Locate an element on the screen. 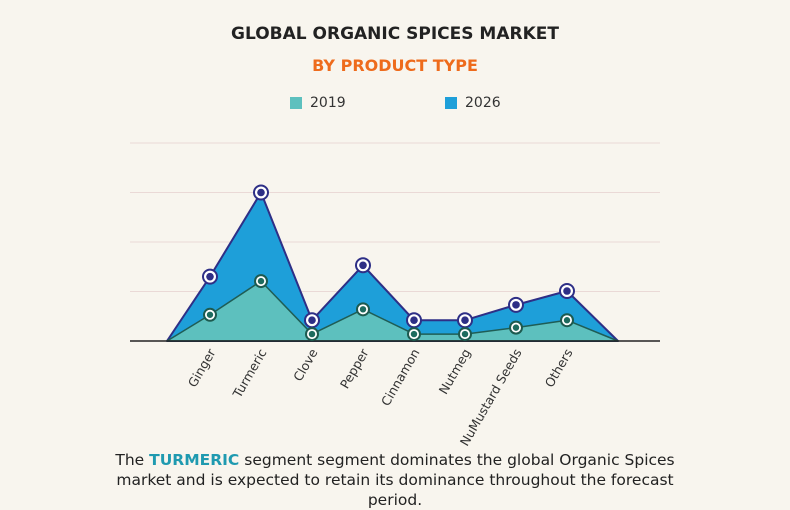 This screenshot has height=510, width=790. point-2019-nutmeg is located at coordinates (465, 334).